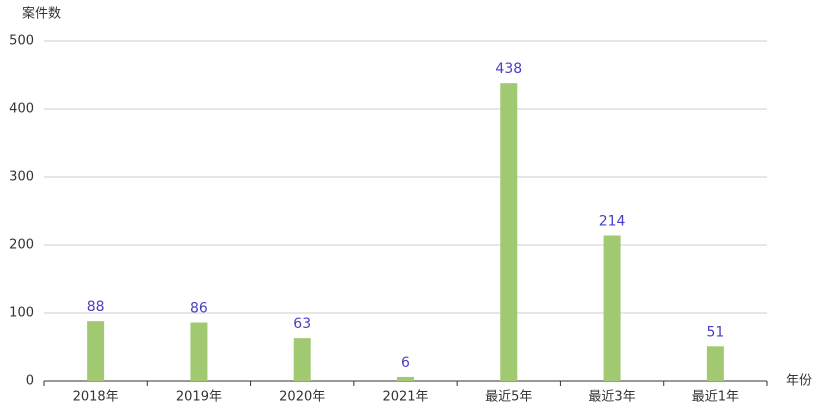 The height and width of the screenshot is (414, 822). Describe the element at coordinates (405, 363) in the screenshot. I see `value-label: 6` at that location.